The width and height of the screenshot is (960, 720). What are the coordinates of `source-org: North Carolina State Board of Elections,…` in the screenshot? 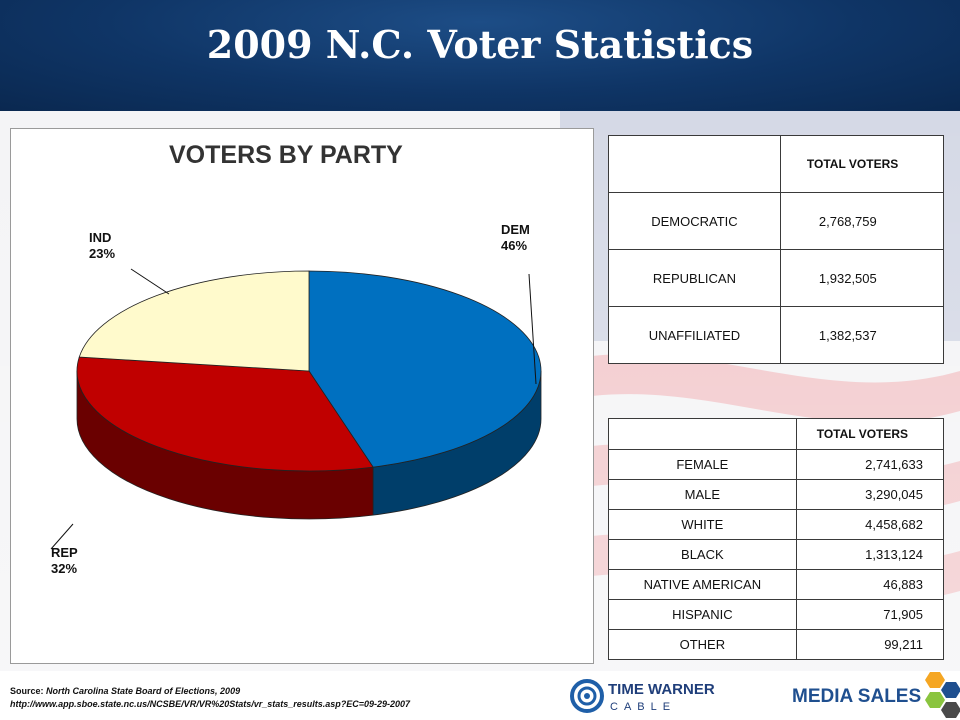 It's located at (143, 691).